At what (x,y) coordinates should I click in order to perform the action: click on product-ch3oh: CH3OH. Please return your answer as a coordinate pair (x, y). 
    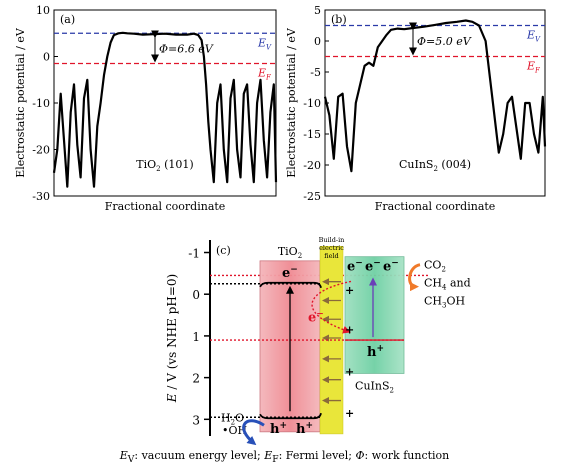
    Looking at the image, I should click on (444, 302).